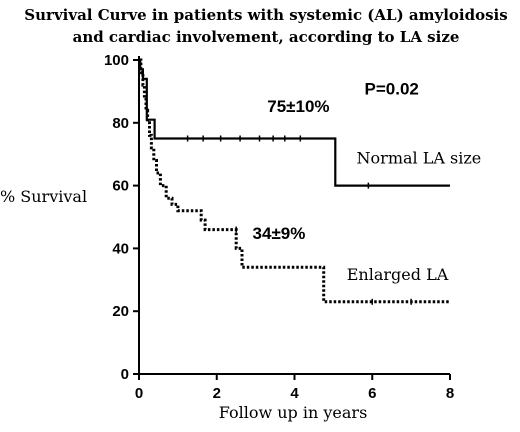  What do you see at coordinates (279, 233) in the screenshot?
I see `annotation-label: 34±9%` at bounding box center [279, 233].